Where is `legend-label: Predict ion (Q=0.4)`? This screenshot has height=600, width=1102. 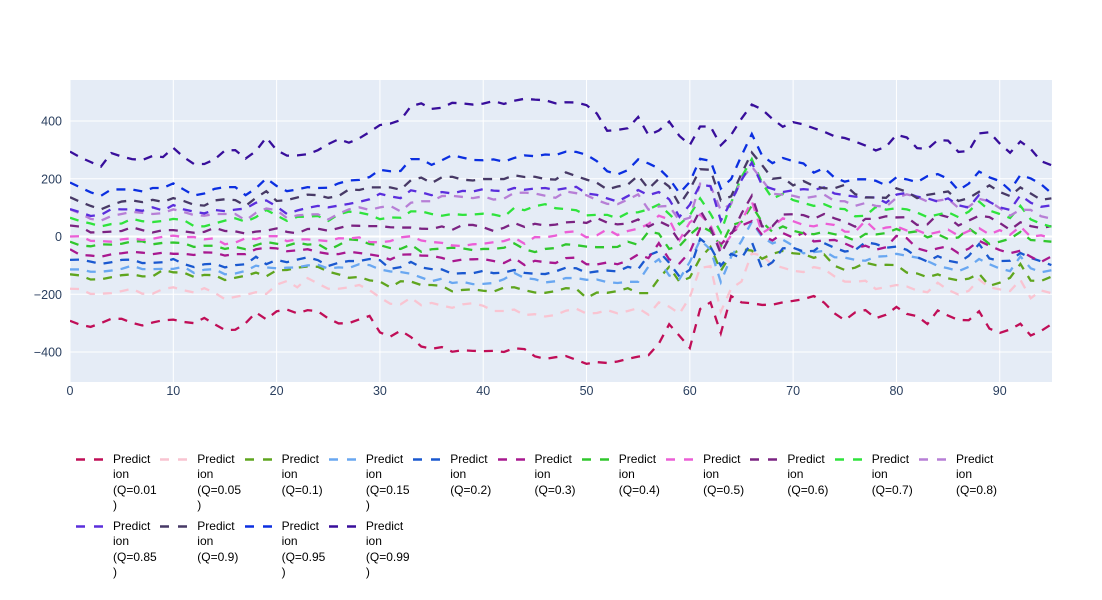
legend-label: Predict ion (Q=0.4) is located at coordinates (639, 474).